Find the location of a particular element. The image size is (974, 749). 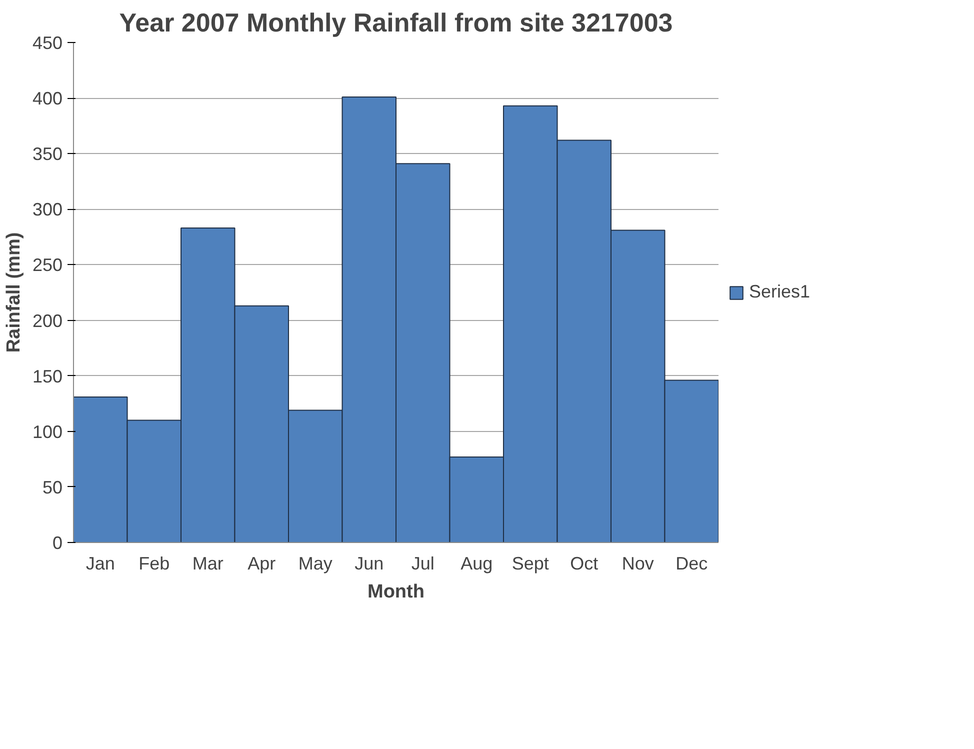

y-tick-label: 250 is located at coordinates (47, 265).